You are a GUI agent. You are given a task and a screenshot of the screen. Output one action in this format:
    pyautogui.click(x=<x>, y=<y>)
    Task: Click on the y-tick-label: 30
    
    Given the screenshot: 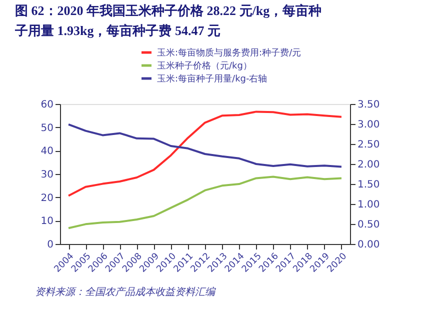 What is the action you would take?
    pyautogui.click(x=47, y=175)
    